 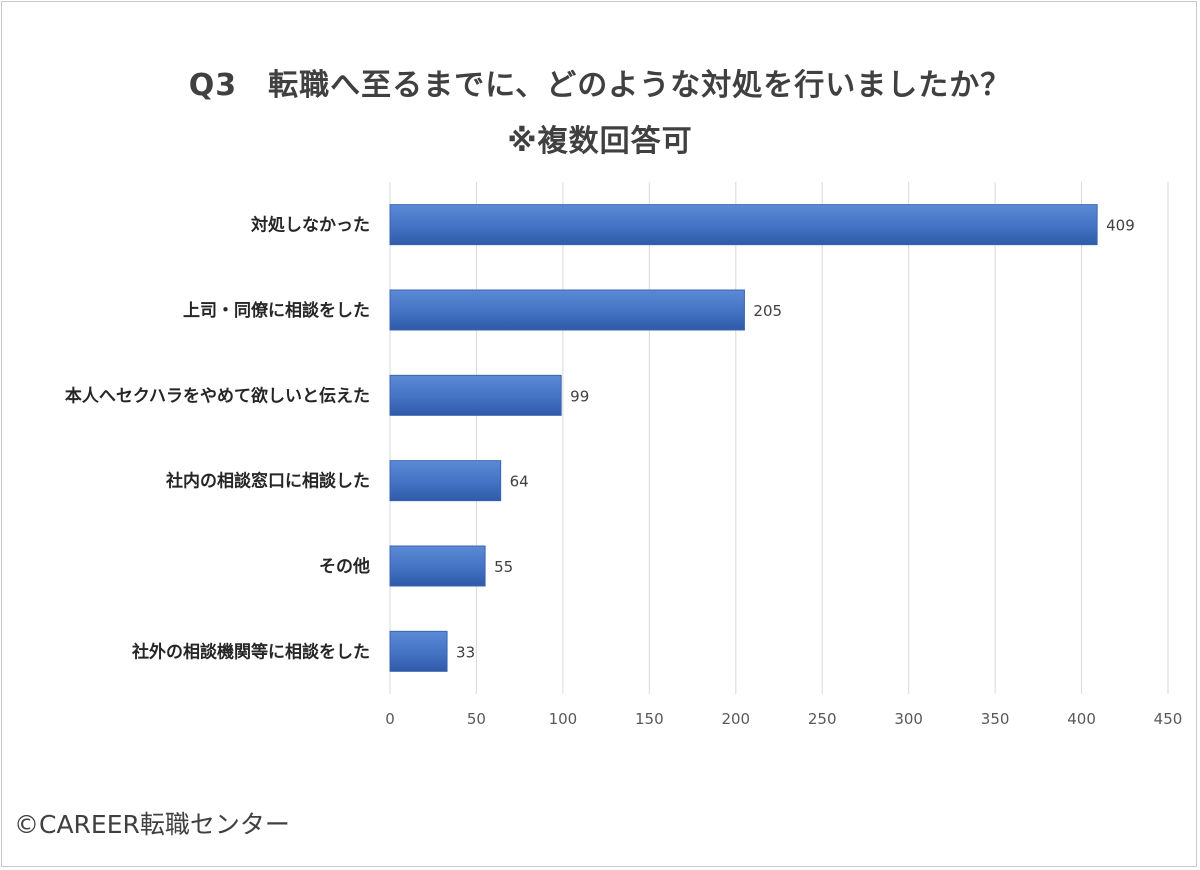 What do you see at coordinates (519, 482) in the screenshot?
I see `data-label: 64` at bounding box center [519, 482].